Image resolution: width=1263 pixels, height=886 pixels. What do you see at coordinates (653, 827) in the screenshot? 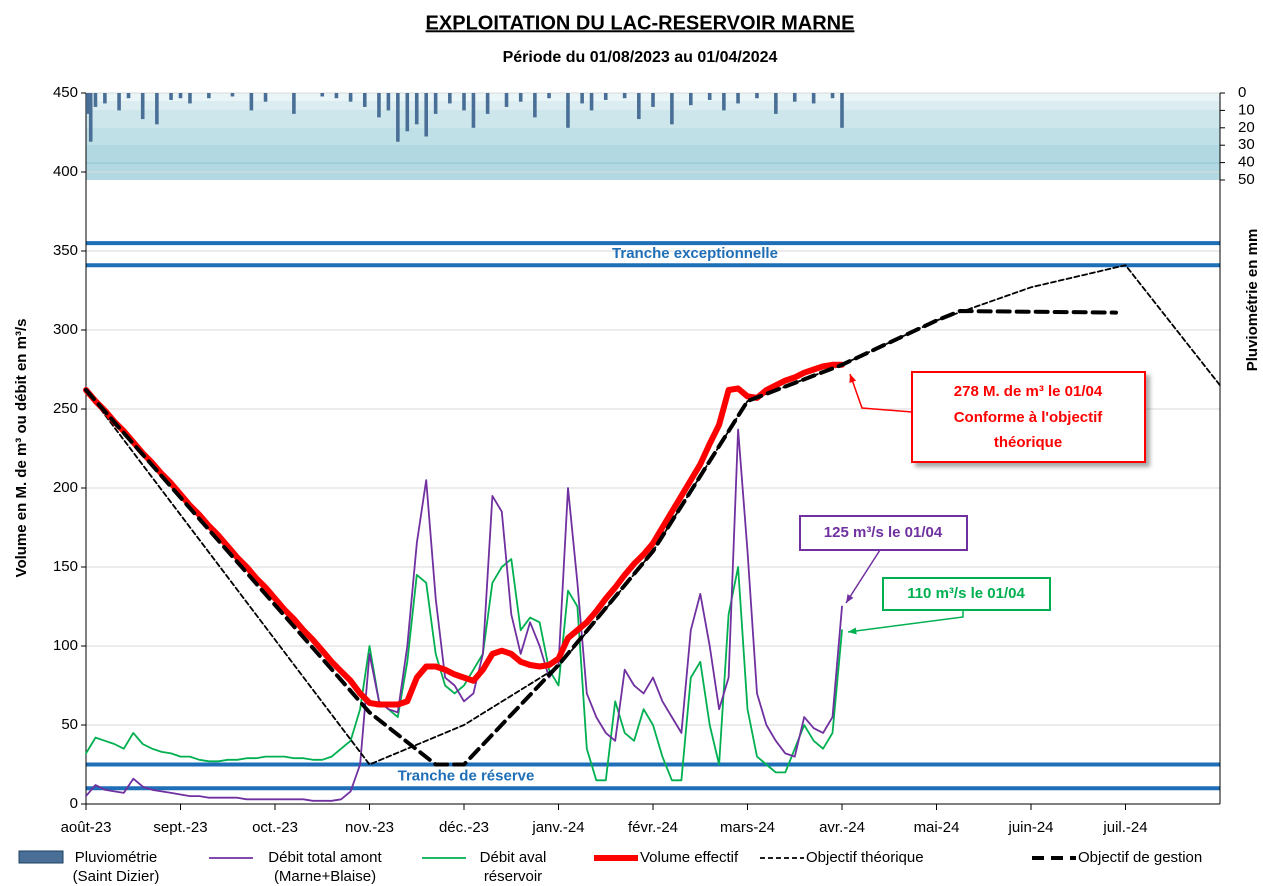
I see `x-tick-label: févr.-24` at bounding box center [653, 827].